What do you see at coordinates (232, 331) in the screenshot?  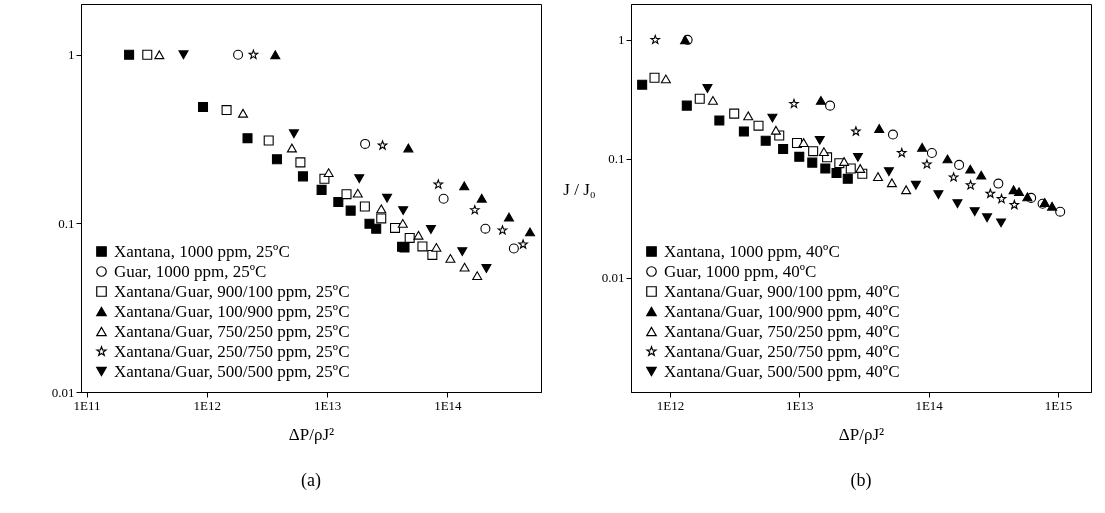 I see `legend-label: Xantana/Guar, 750/250 ppm, 25ºC` at bounding box center [232, 331].